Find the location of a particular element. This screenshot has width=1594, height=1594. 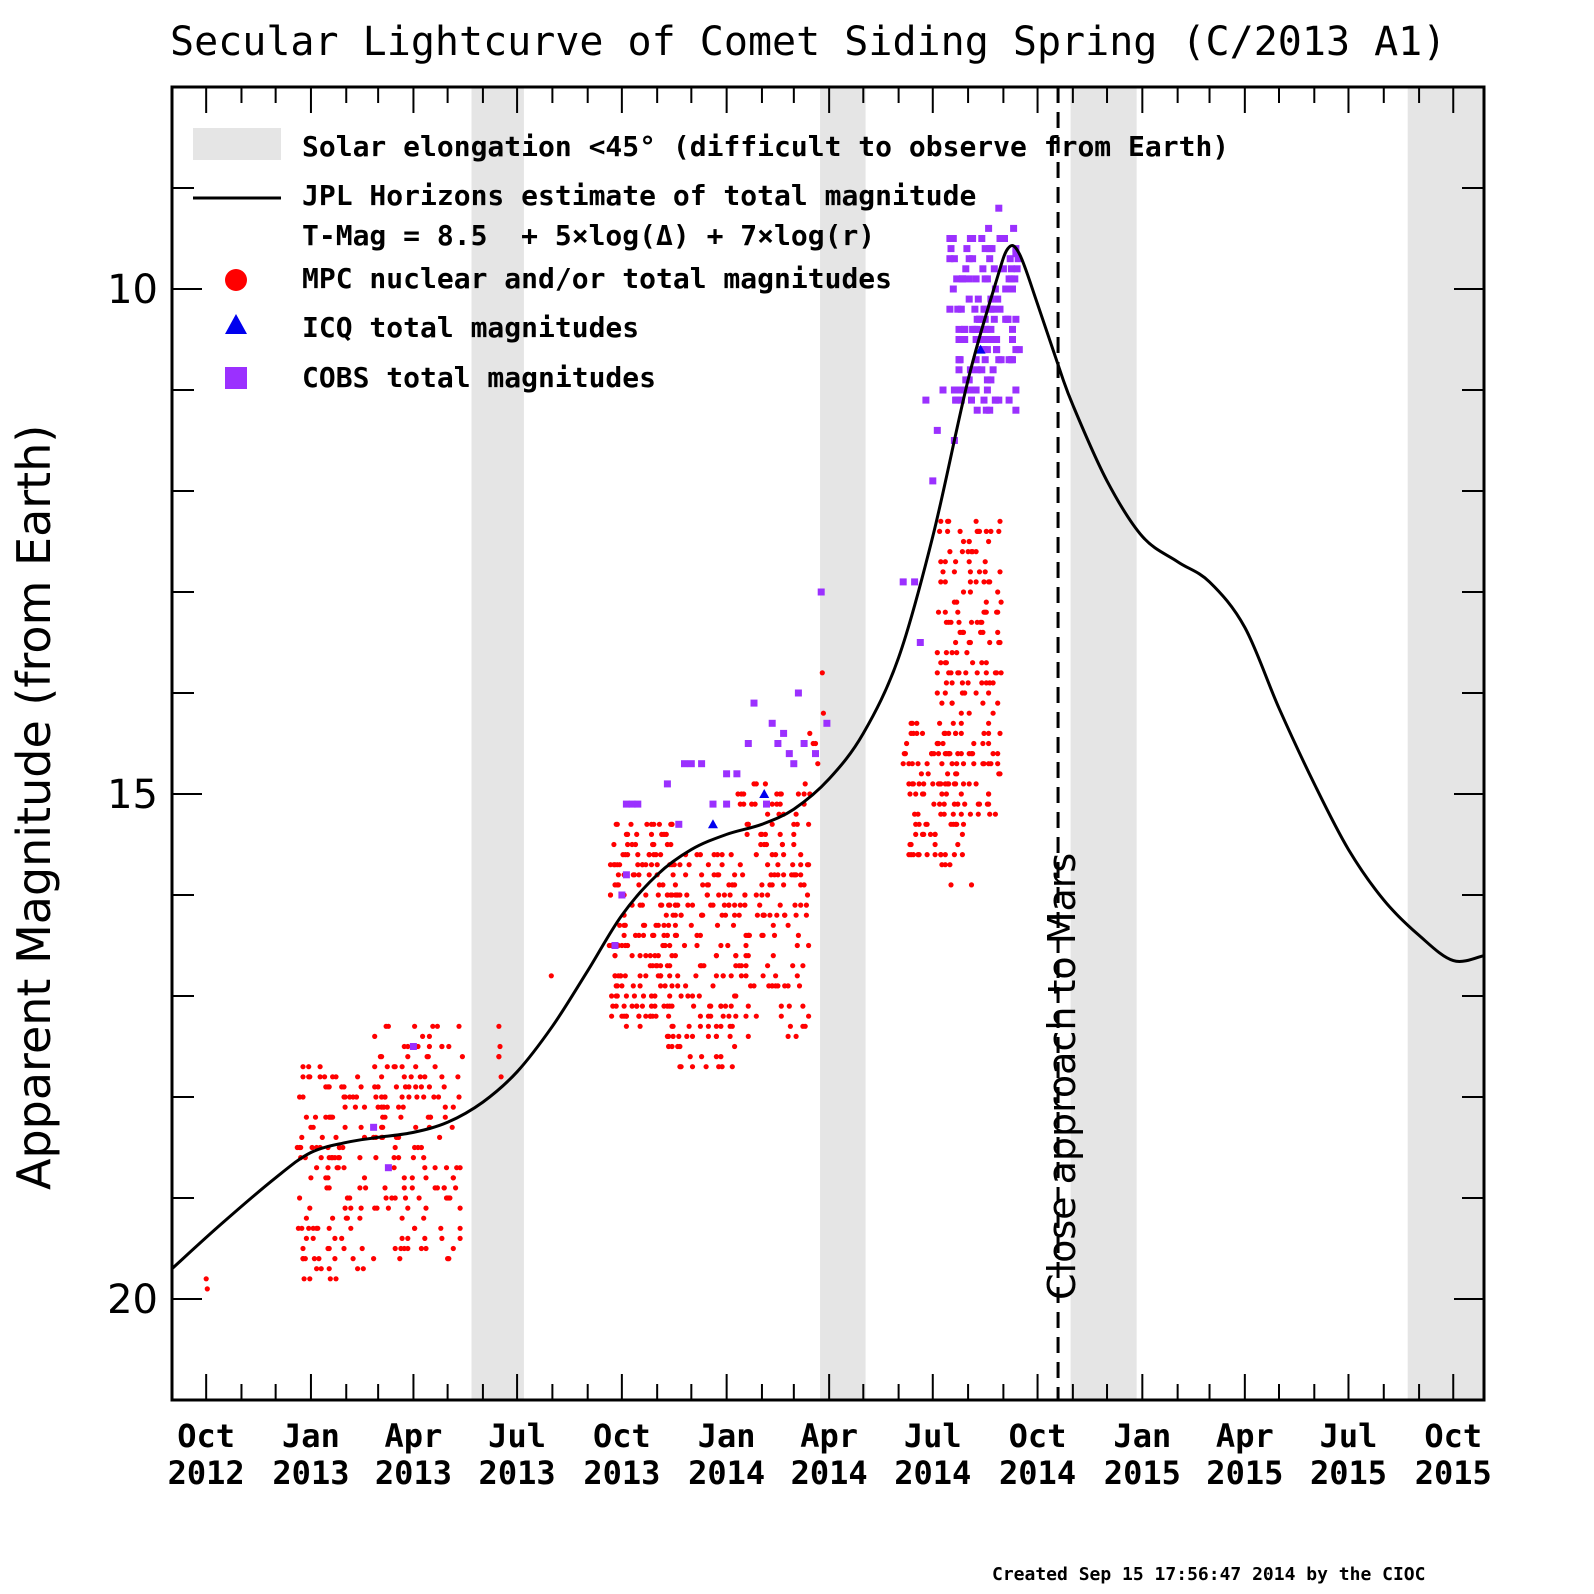

mars-approach-label: Close approach to Mars is located at coordinates (1062, 1076).